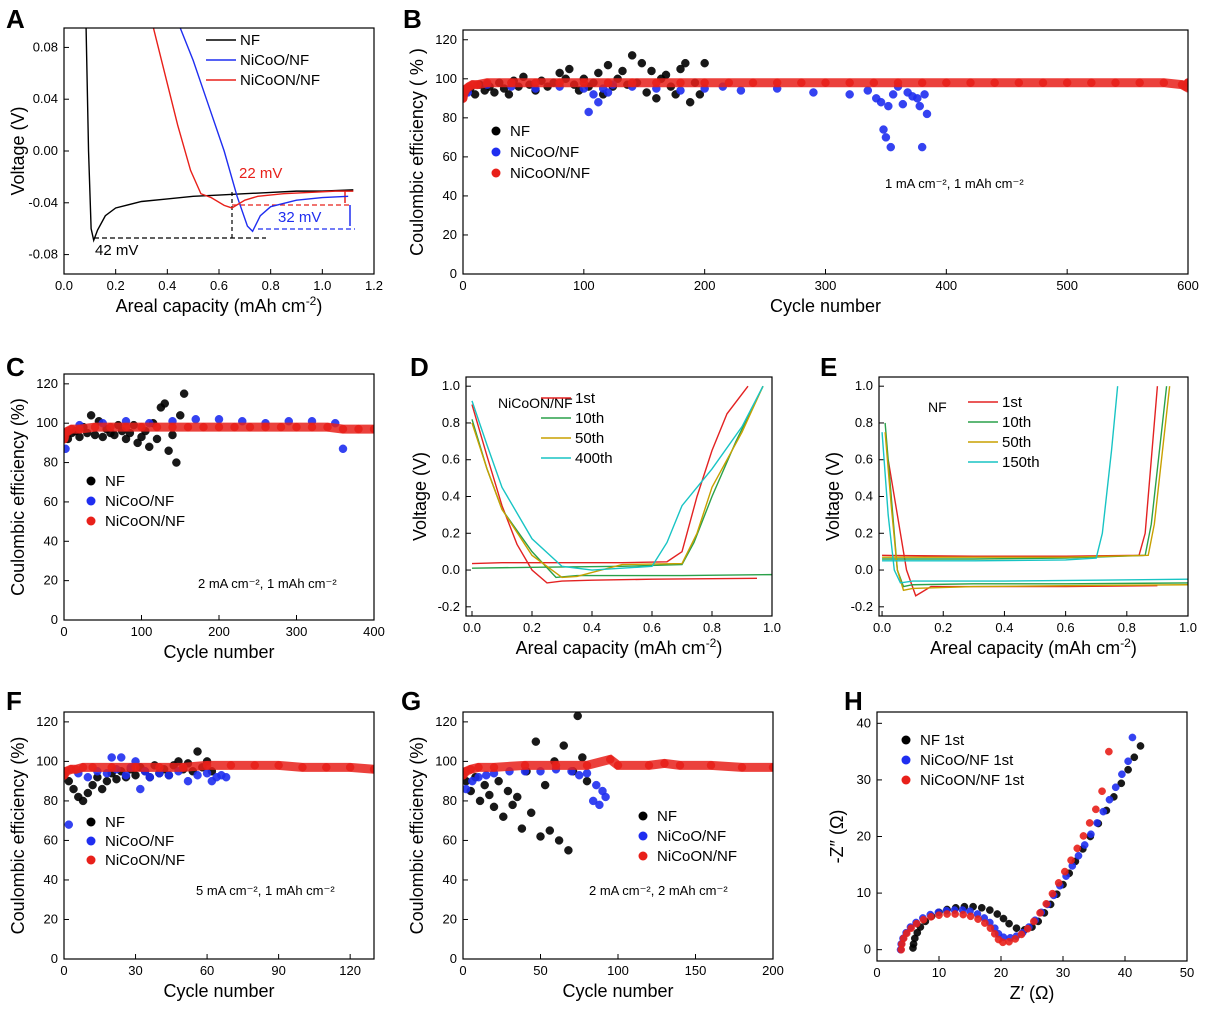 The width and height of the screenshot is (1209, 1012). What do you see at coordinates (219, 305) in the screenshot?
I see `x-axis-label: Areal capacity (mAh cm-2)` at bounding box center [219, 305].